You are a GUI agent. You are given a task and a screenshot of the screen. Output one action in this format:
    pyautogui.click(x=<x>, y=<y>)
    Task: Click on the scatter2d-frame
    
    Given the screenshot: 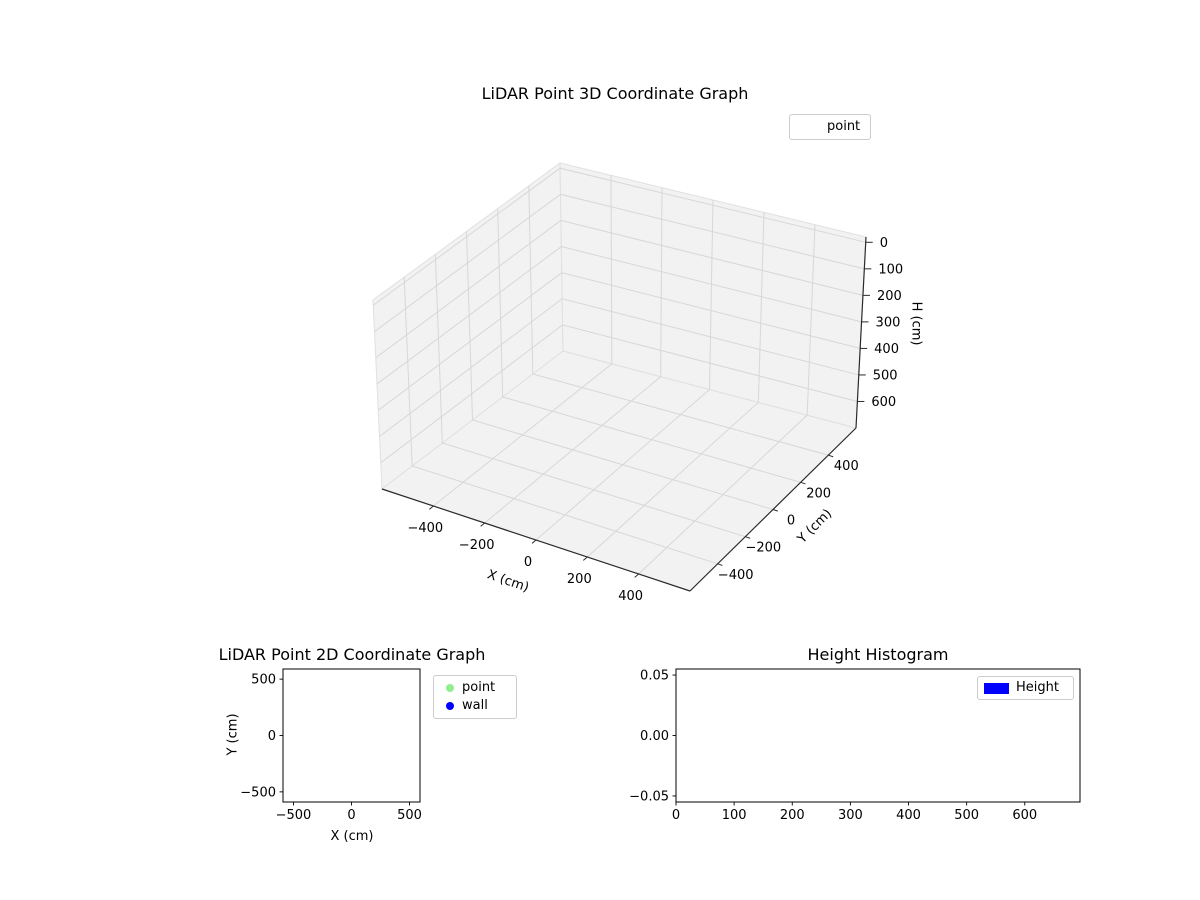 What is the action you would take?
    pyautogui.click(x=351, y=735)
    